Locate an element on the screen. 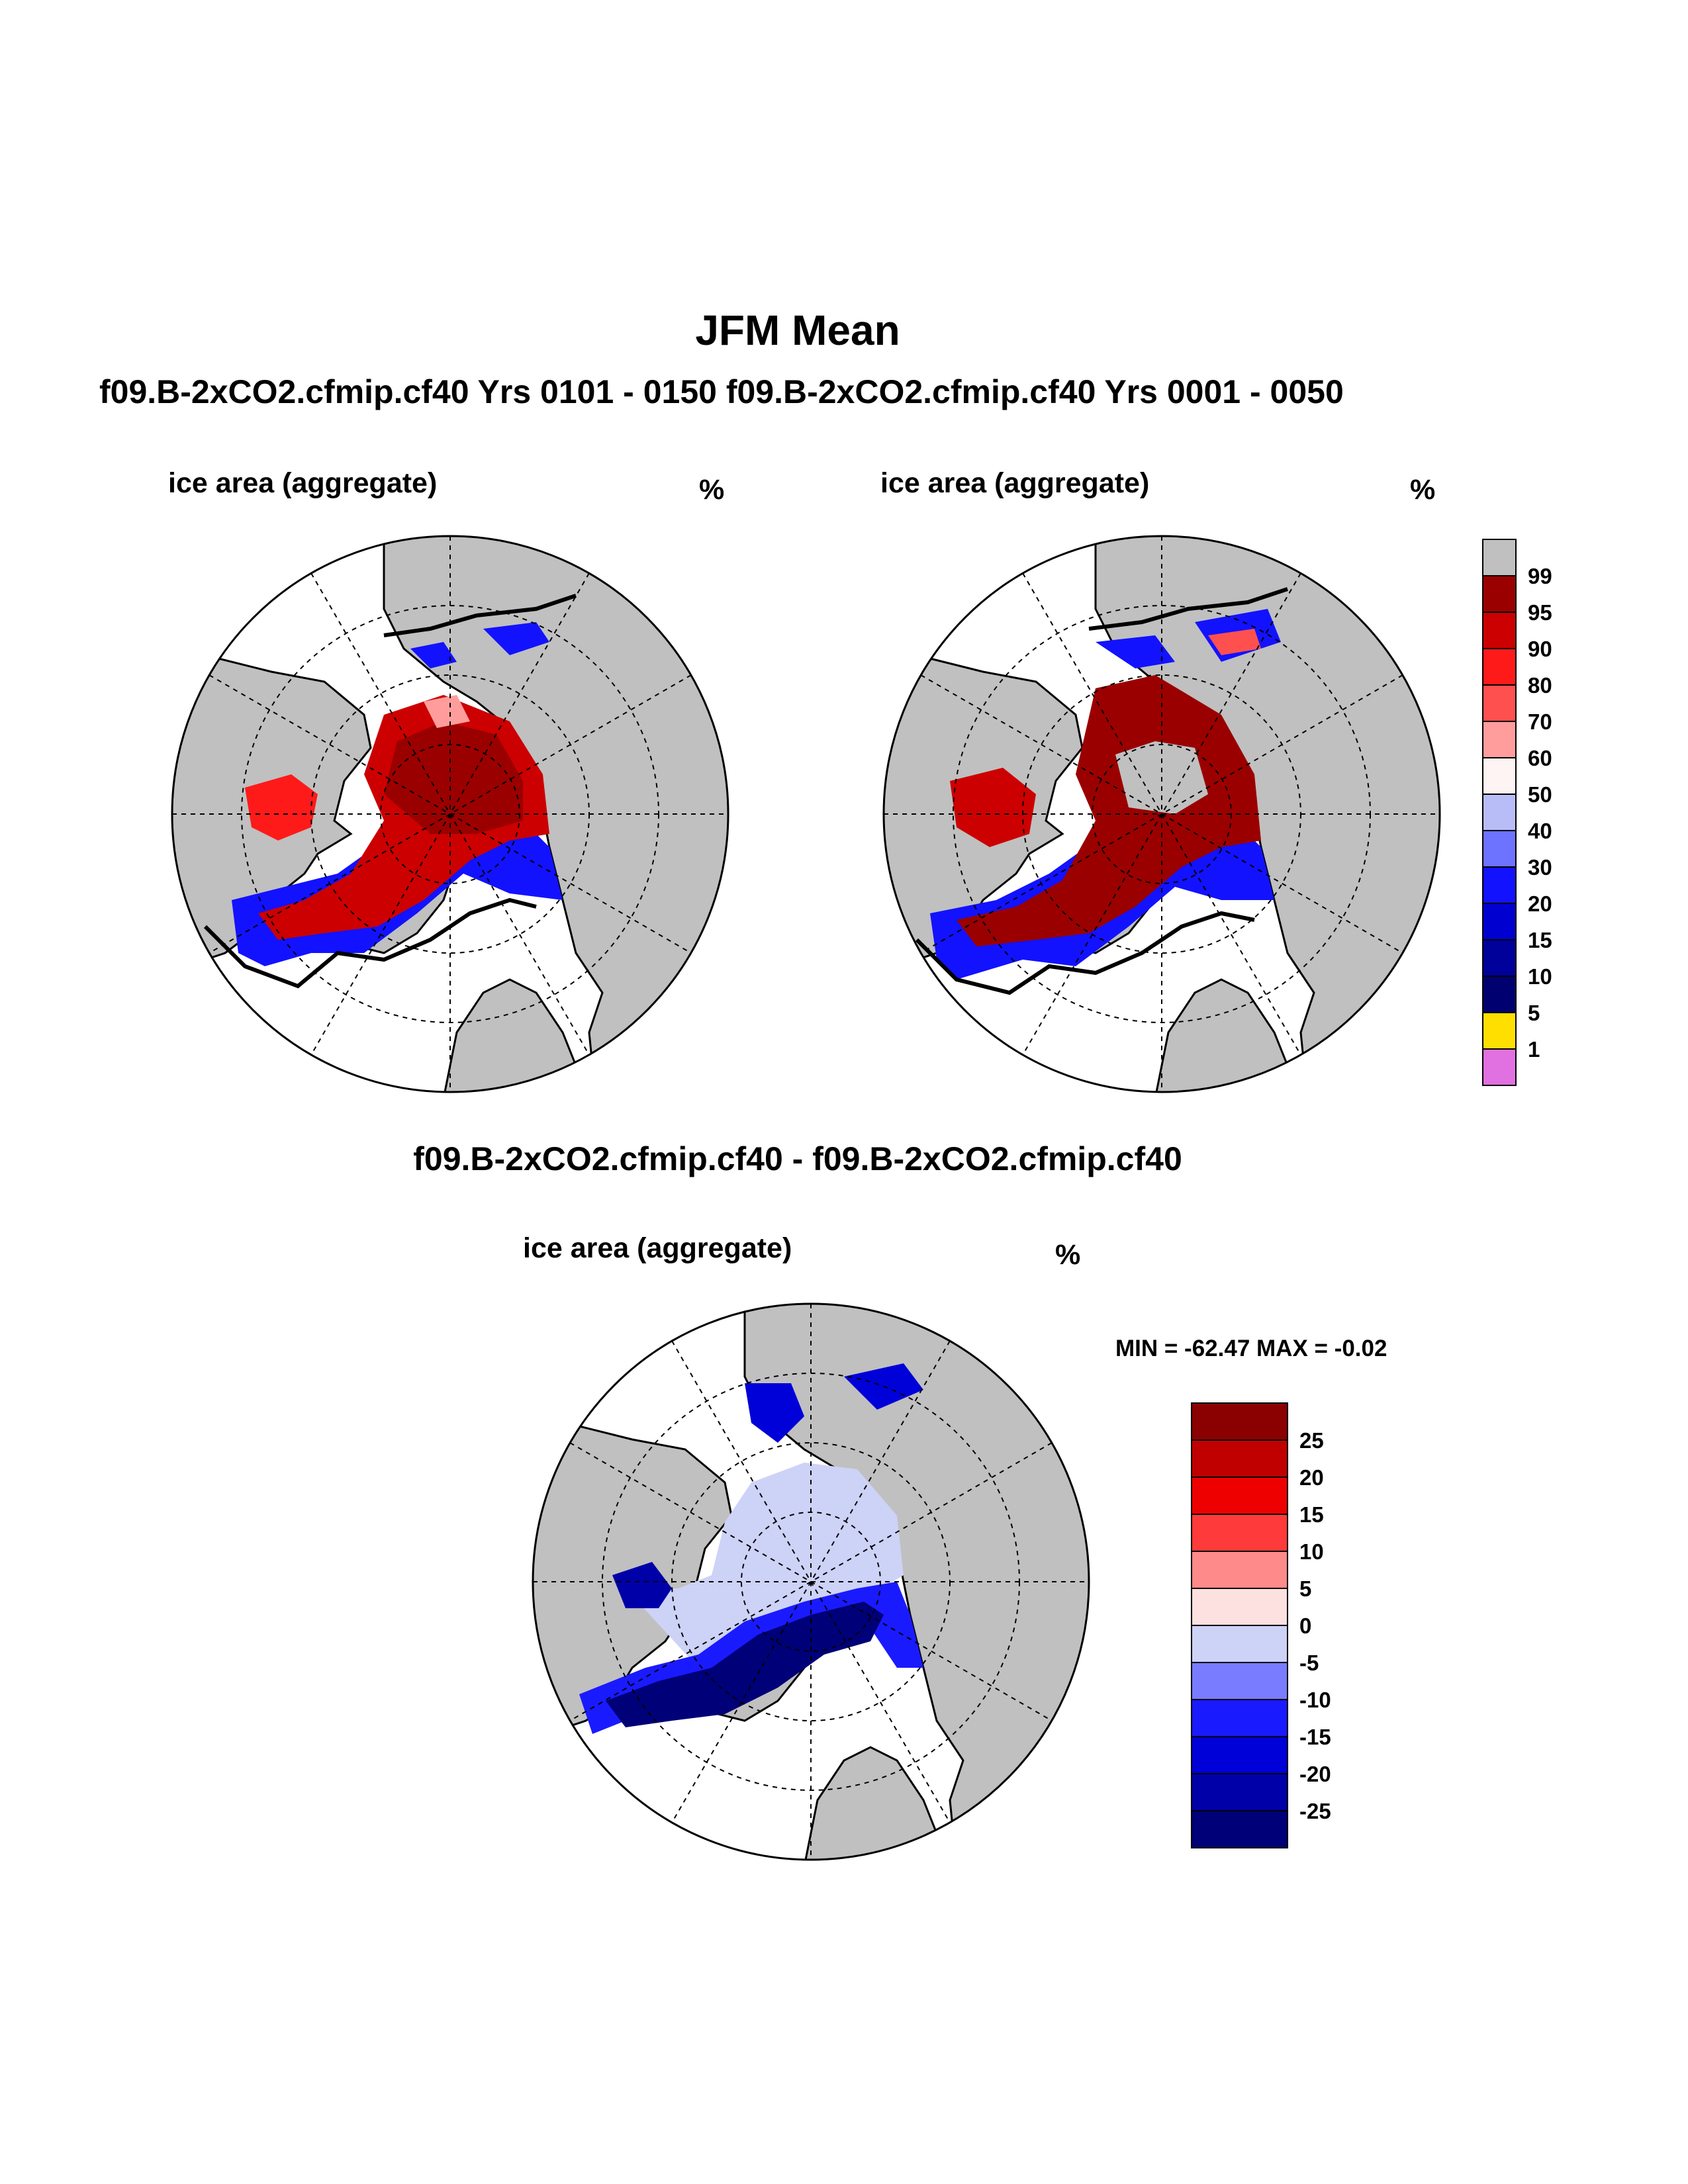  top-colorbar: 99 95 90 80 70 60 50 40 30 20 15 10 5 1 is located at coordinates (1517, 812).